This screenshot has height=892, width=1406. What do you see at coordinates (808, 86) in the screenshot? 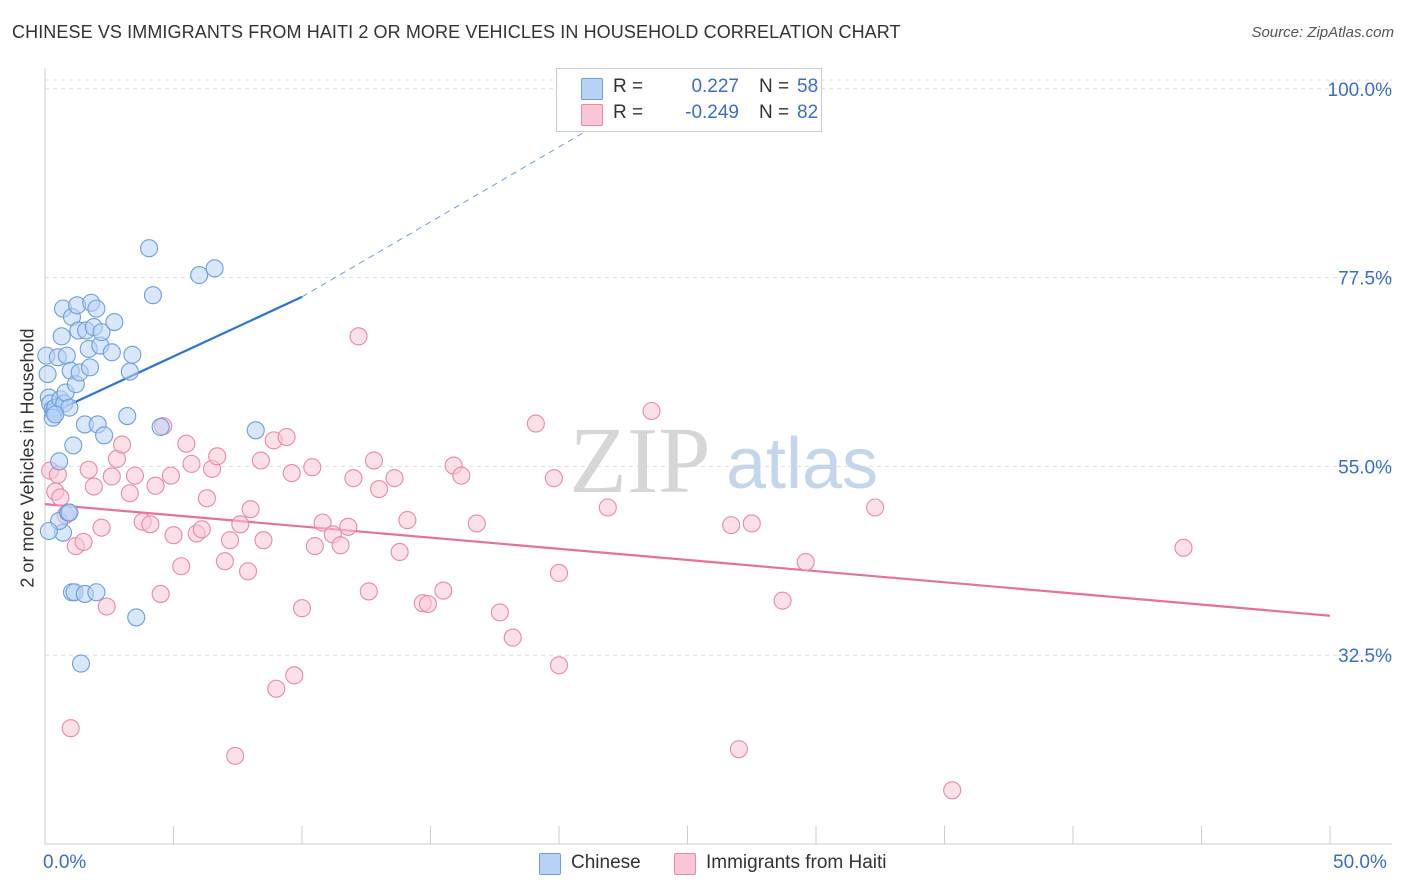
I see `legend-n-value: 58` at bounding box center [808, 86].